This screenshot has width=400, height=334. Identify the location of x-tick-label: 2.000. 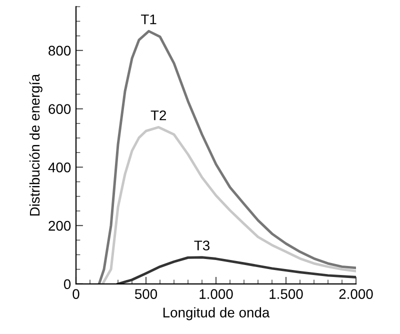
(356, 294).